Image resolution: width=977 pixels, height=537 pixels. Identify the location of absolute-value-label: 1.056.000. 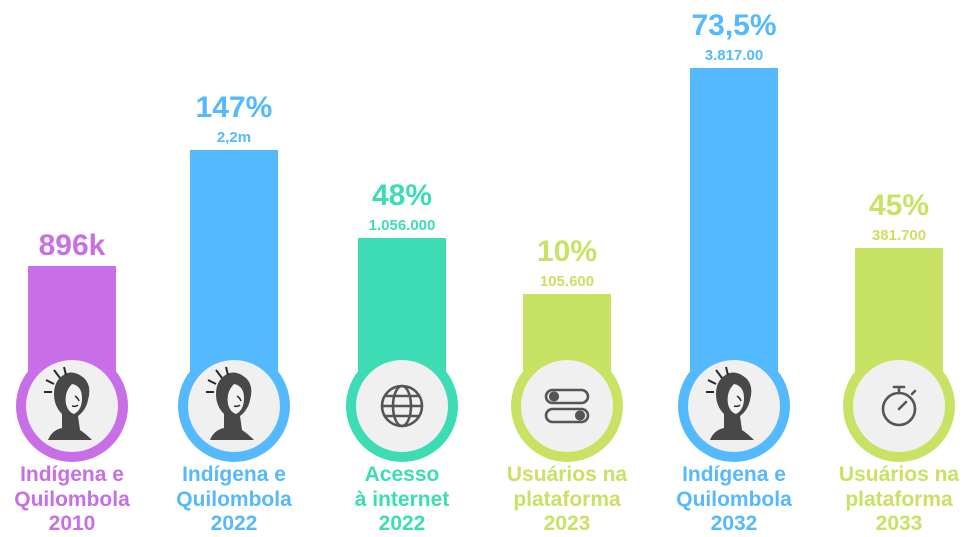
(402, 225).